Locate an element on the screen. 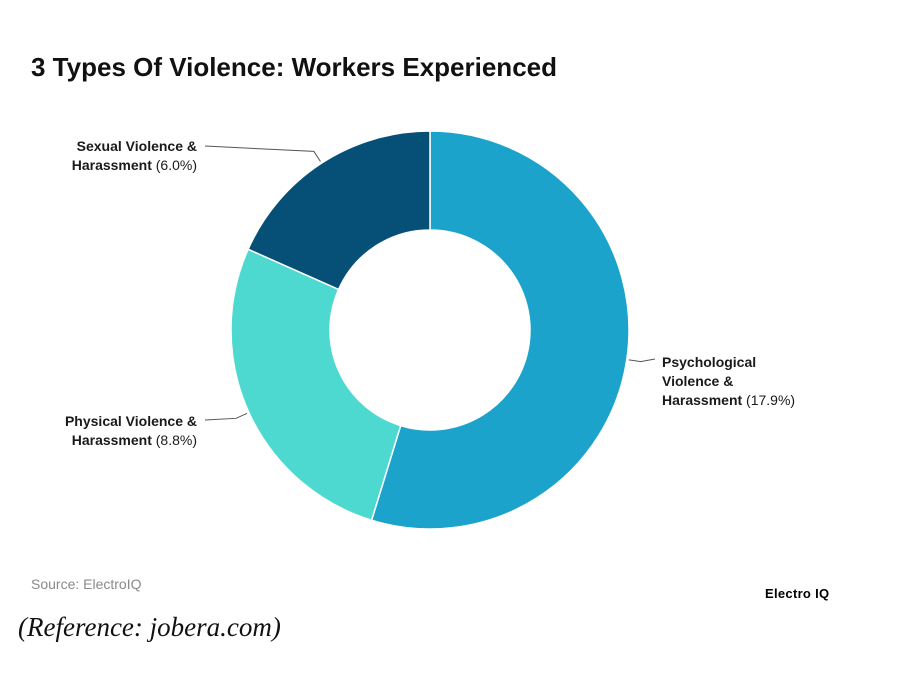  slice-label: Physical Violence & Harassment (8.8%) is located at coordinates (131, 430).